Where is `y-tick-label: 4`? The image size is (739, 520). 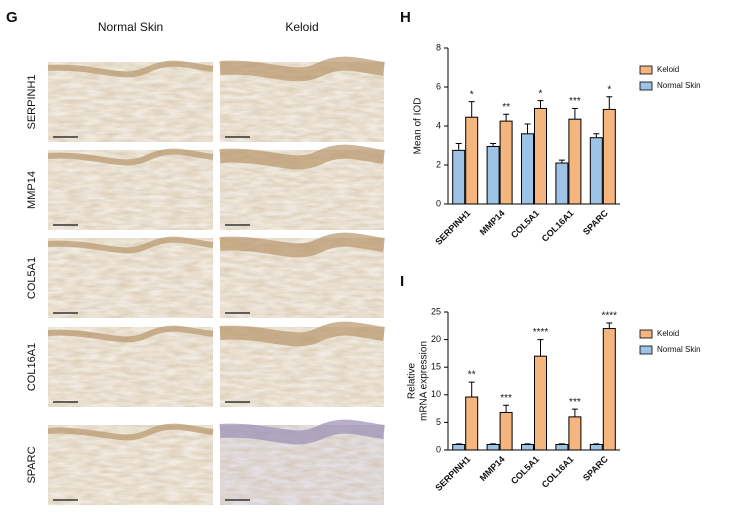 y-tick-label: 4 is located at coordinates (438, 125).